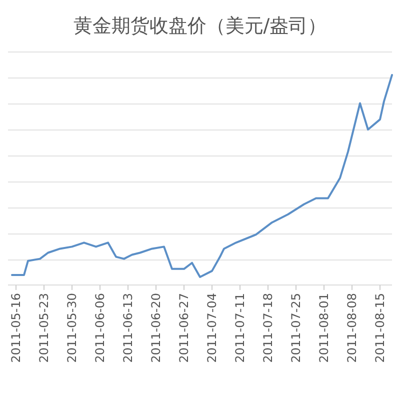  Describe the element at coordinates (212, 328) in the screenshot. I see `x-tick-label: 2011-07-04` at that location.